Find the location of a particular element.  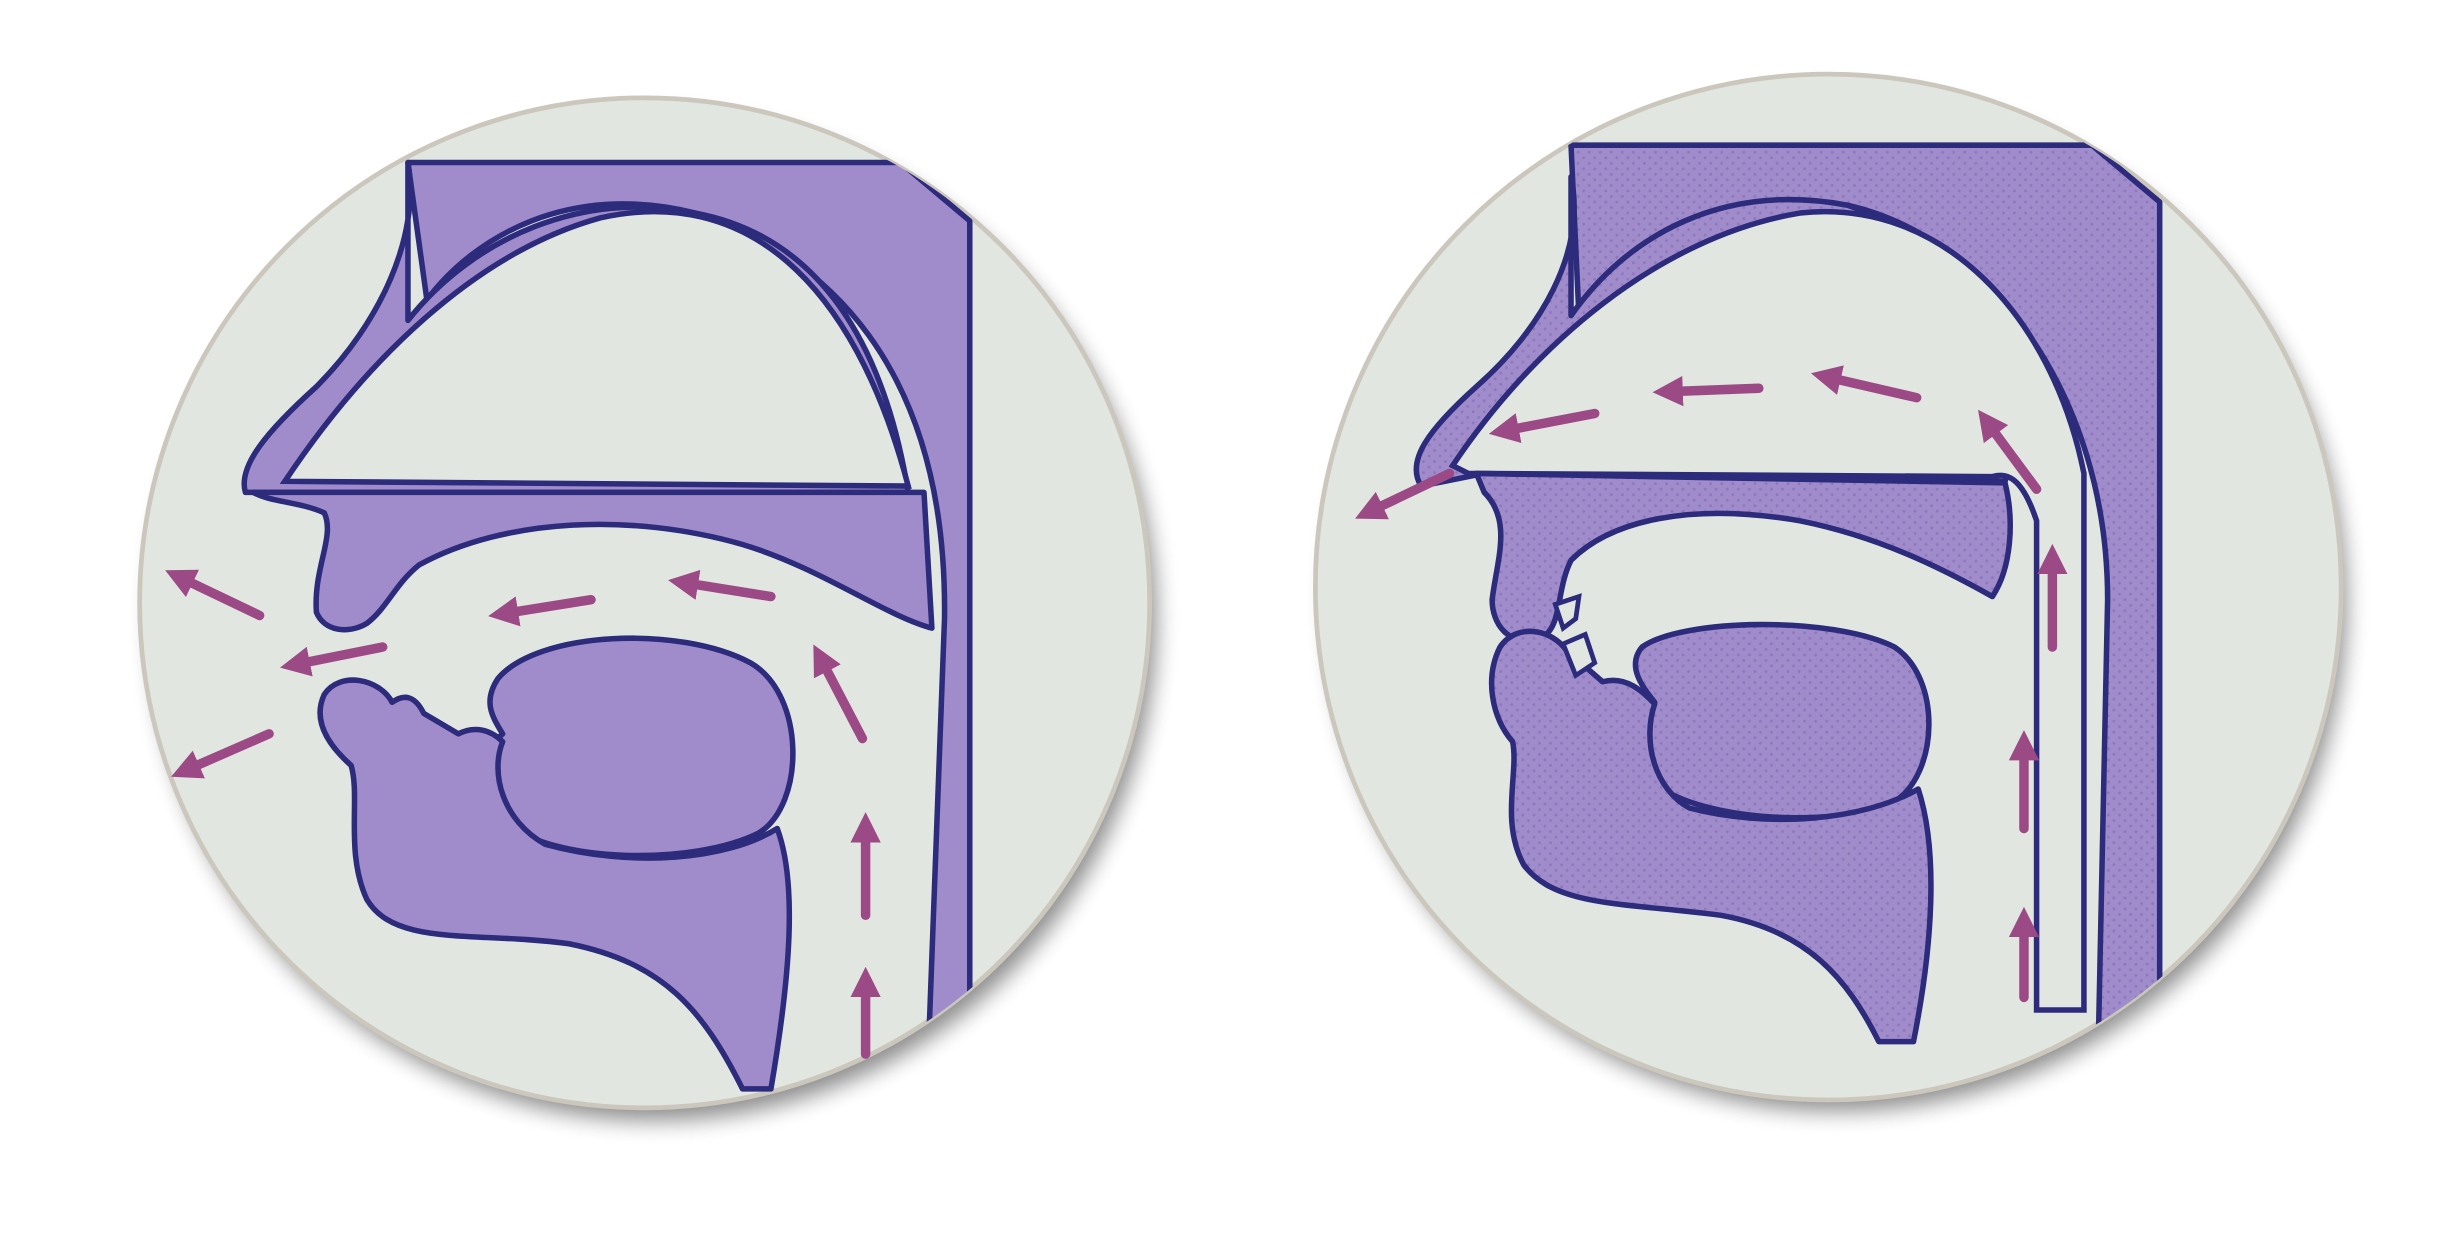

airflow-arrows-oral is located at coordinates (523, 814).